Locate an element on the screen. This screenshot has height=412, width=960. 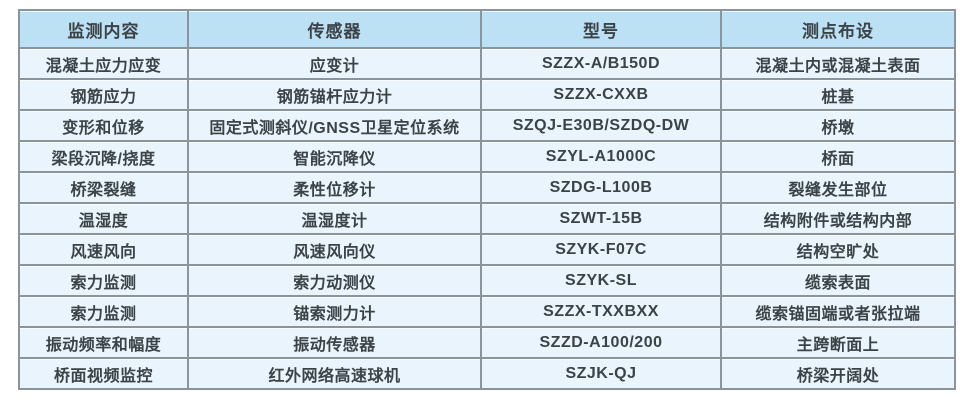
cell-point-layout: 主跨断面上 is located at coordinates (838, 342).